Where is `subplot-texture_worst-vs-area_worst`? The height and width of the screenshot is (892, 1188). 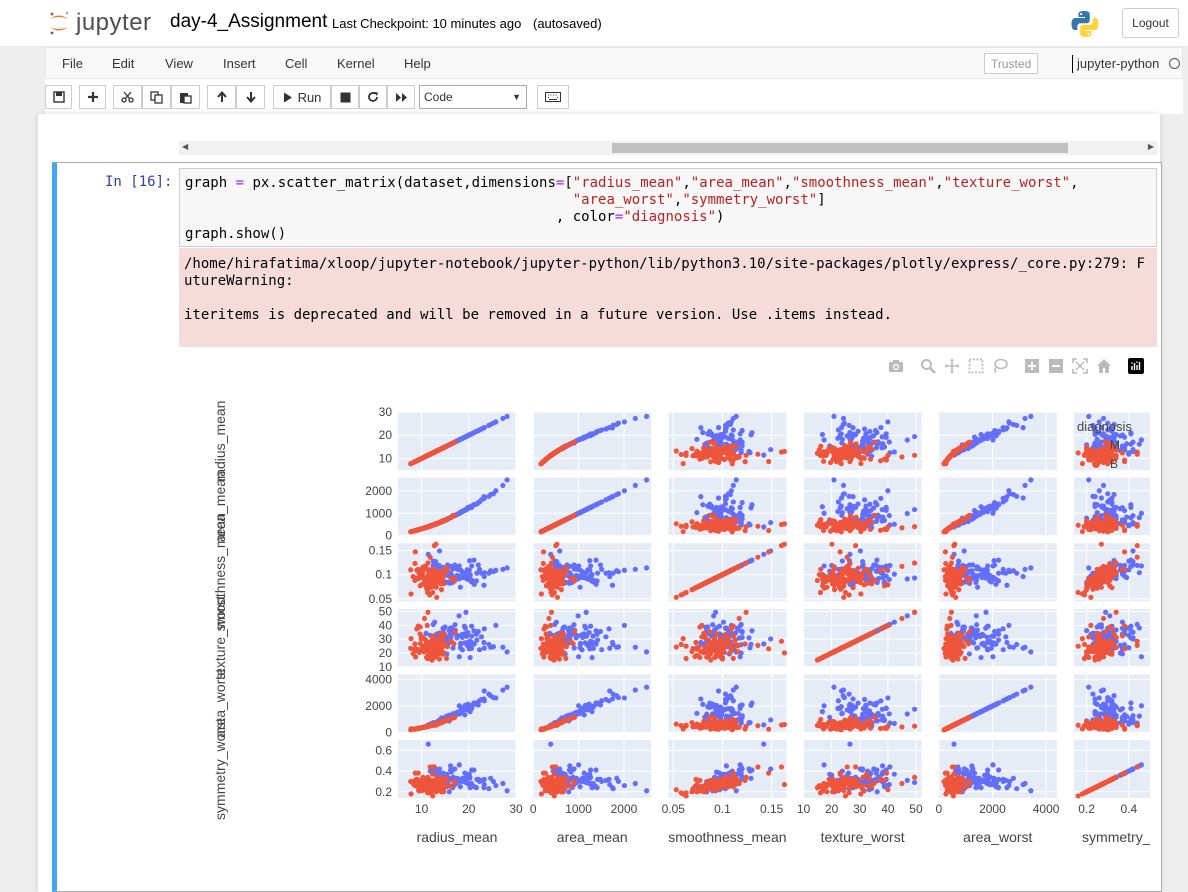 subplot-texture_worst-vs-area_worst is located at coordinates (997, 638).